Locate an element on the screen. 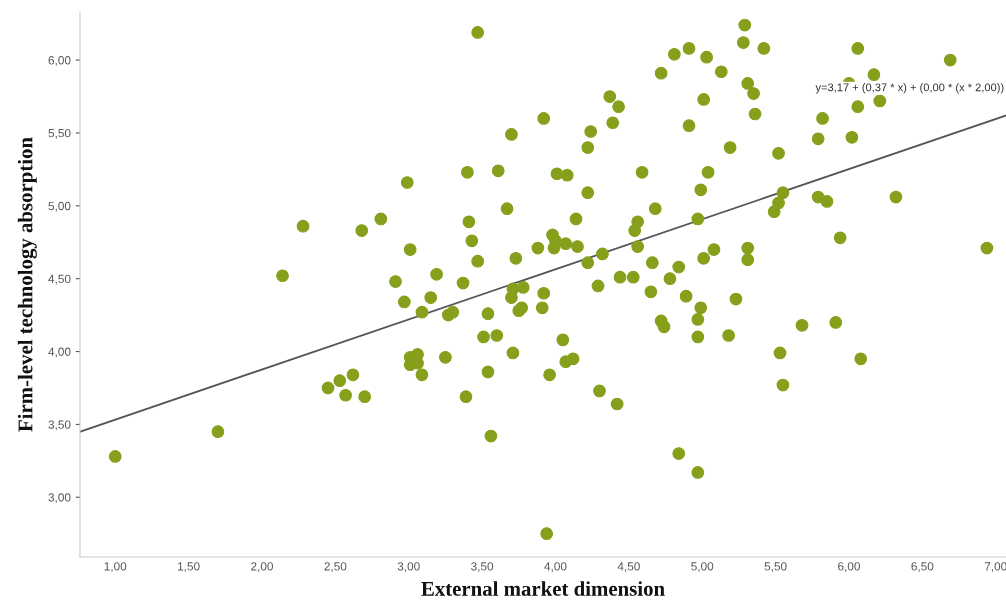 The height and width of the screenshot is (612, 1006). y-tick-label: 6,00 is located at coordinates (59, 61).